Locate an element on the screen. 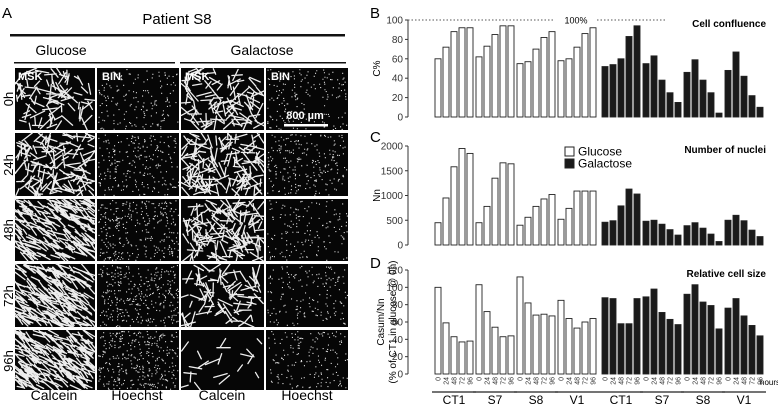  y-tick-label: 80 is located at coordinates (398, 305).